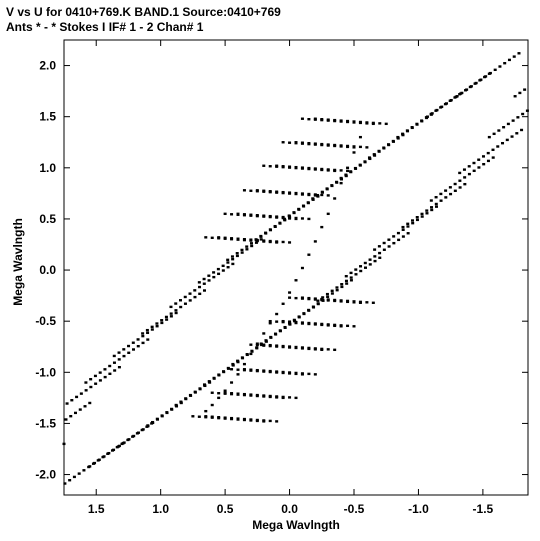 This screenshot has height=541, width=540. What do you see at coordinates (47, 219) in the screenshot?
I see `y-tick-label: 0.5` at bounding box center [47, 219].